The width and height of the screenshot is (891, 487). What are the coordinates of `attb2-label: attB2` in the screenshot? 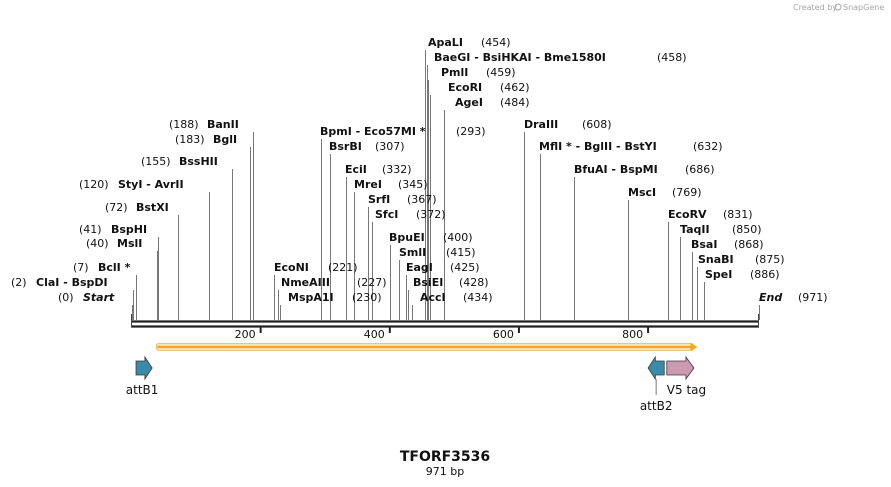 It's located at (656, 406).